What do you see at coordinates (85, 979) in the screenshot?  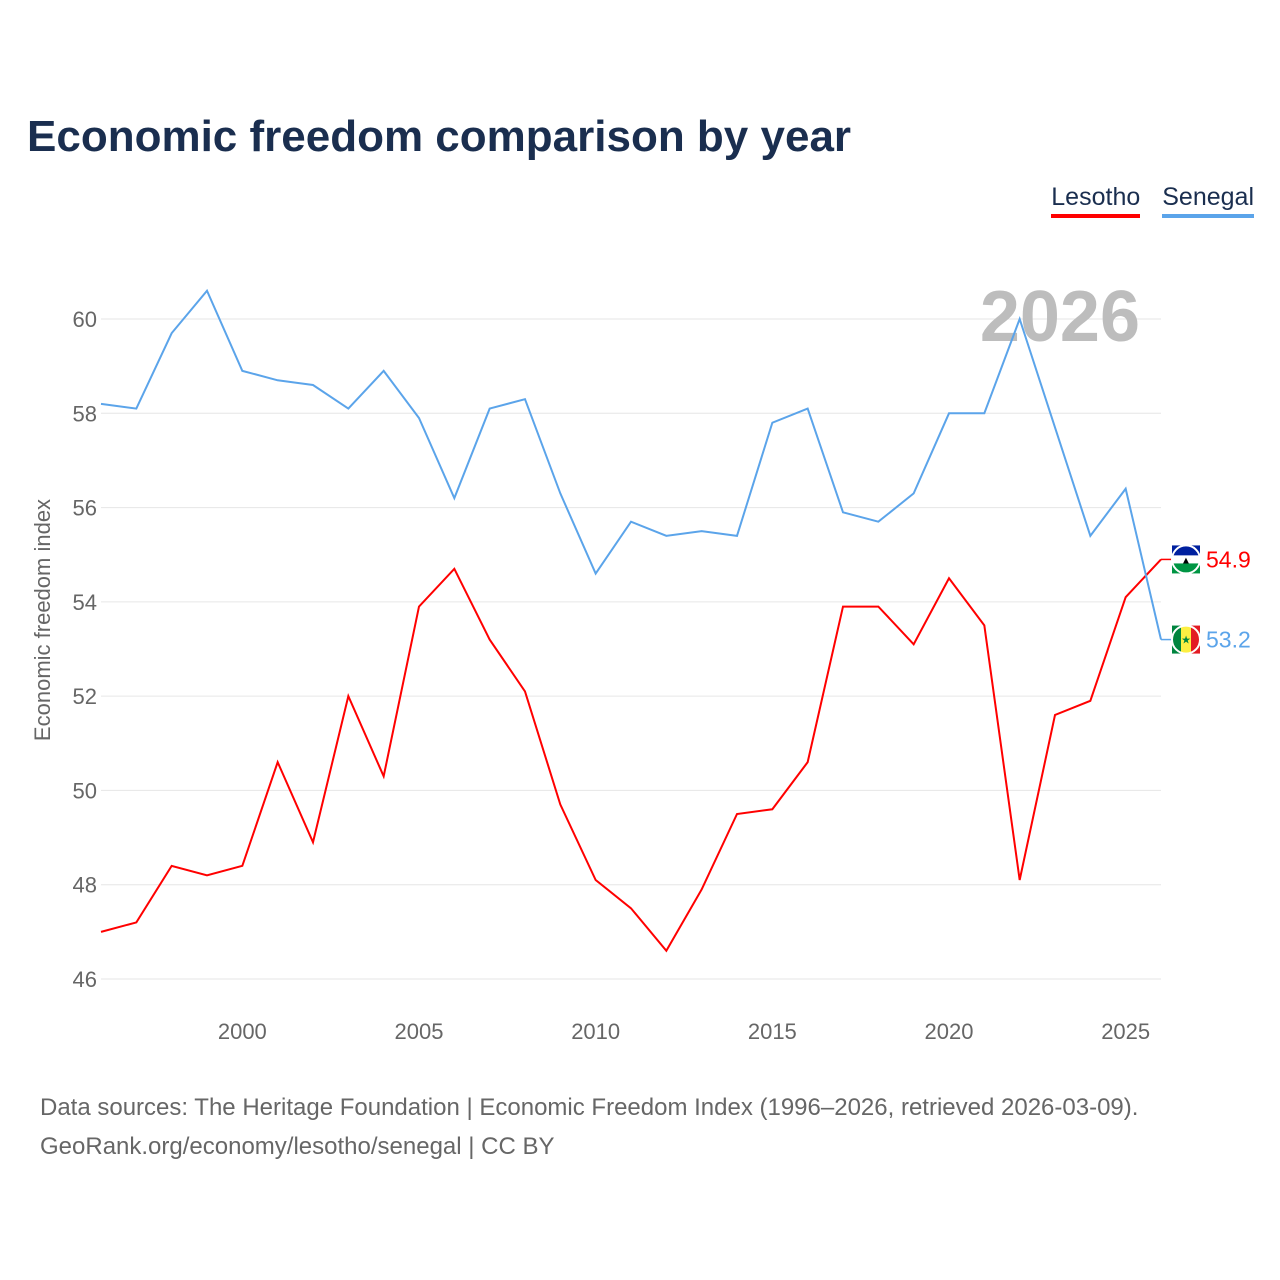 I see `y-tick-label: 46` at bounding box center [85, 979].